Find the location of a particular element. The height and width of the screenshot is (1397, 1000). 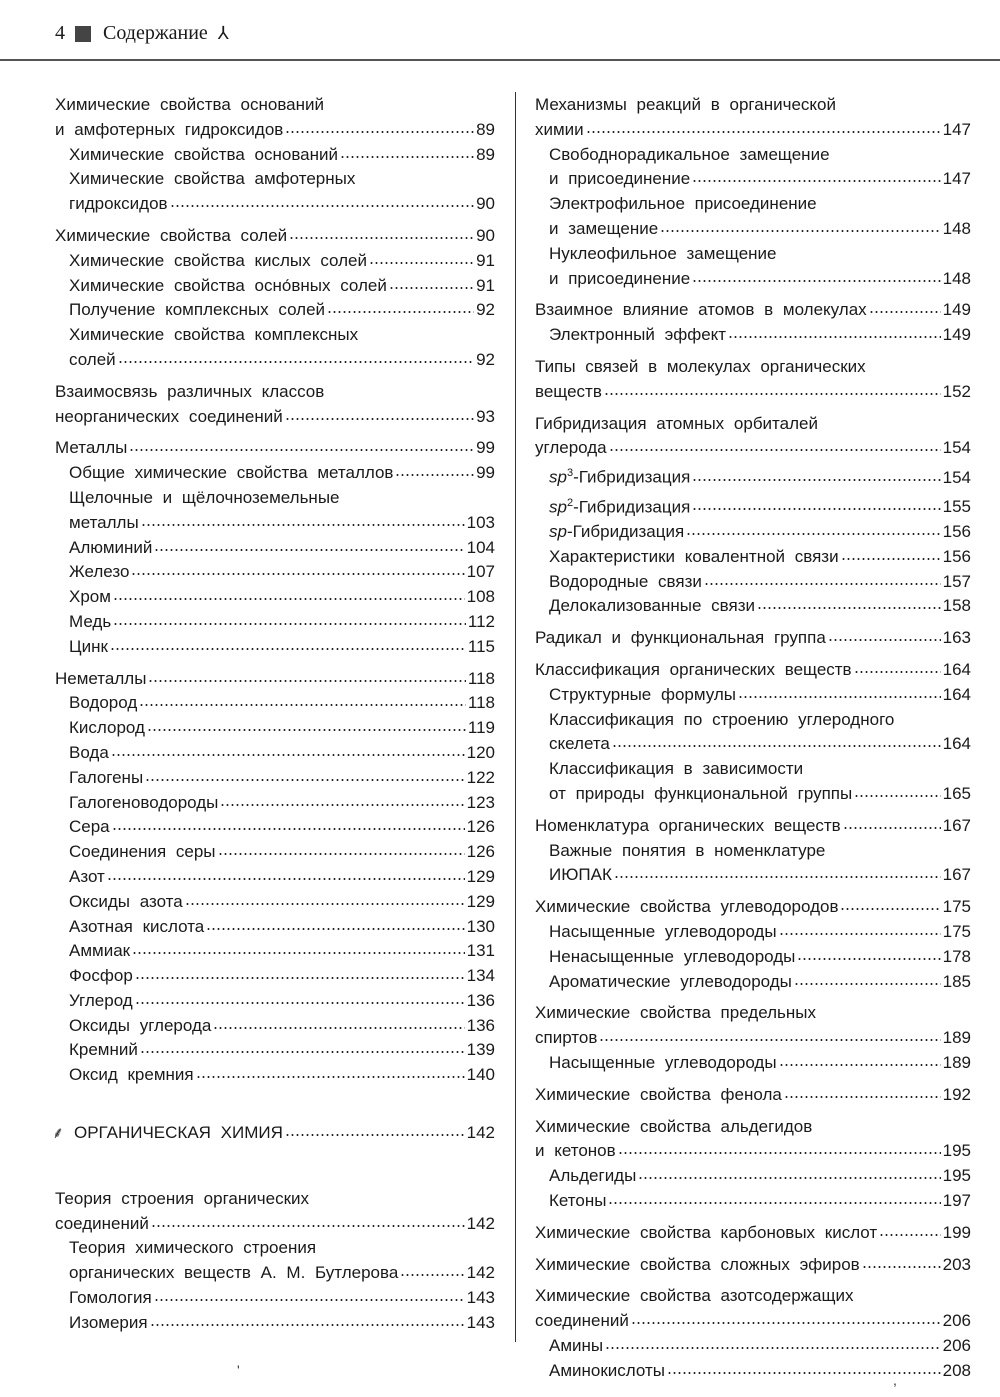

entry-title: Сера is located at coordinates (89, 827).